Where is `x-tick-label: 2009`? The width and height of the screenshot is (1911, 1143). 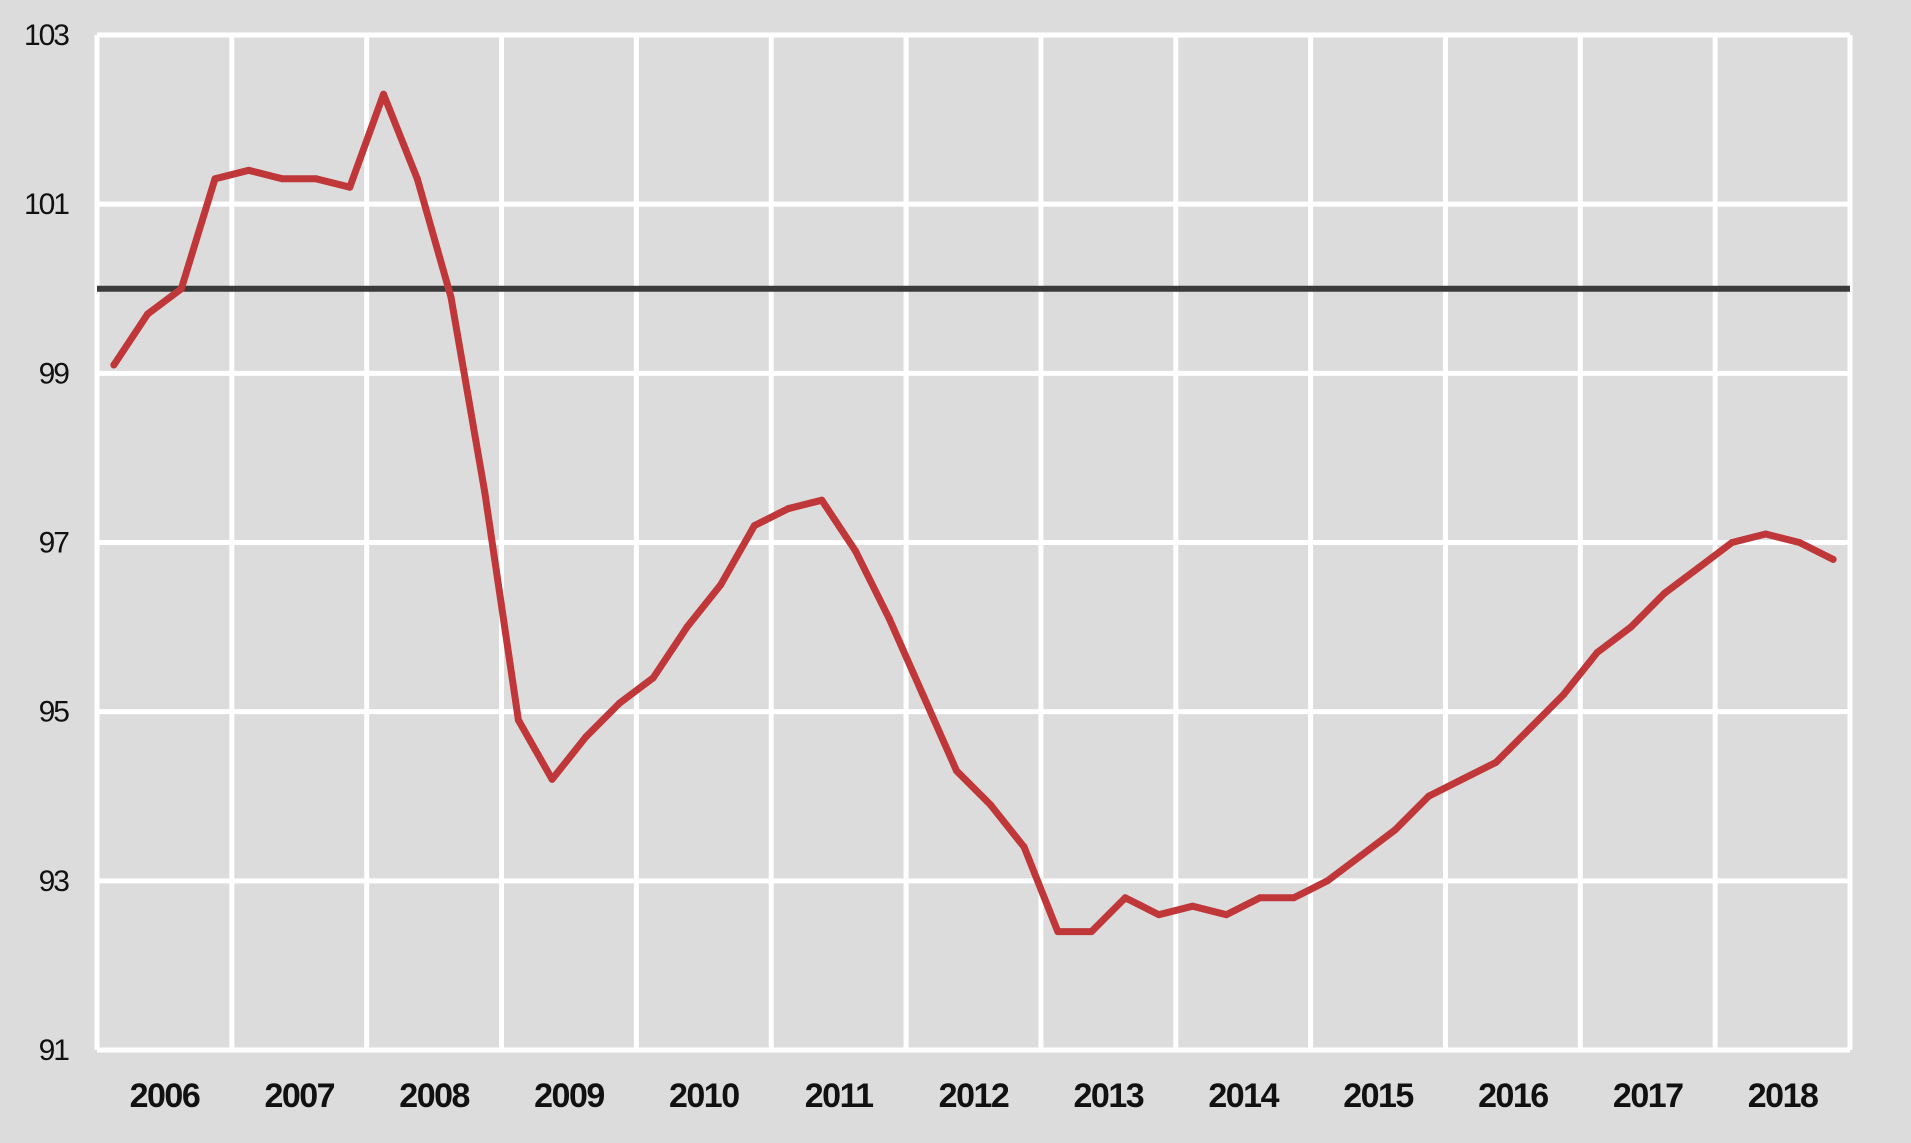 x-tick-label: 2009 is located at coordinates (569, 1096).